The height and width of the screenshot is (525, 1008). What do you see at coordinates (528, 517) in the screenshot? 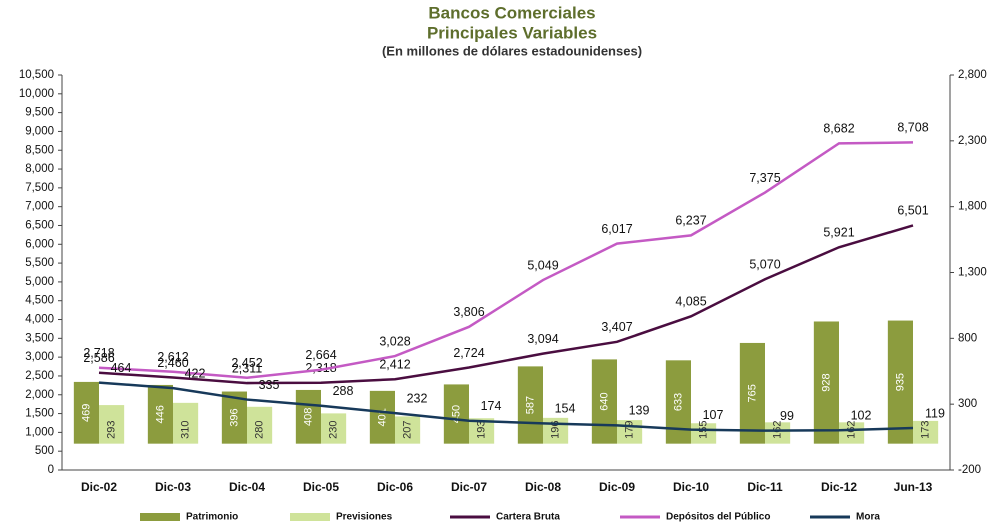
I see `legend-label: Cartera Bruta` at bounding box center [528, 517].